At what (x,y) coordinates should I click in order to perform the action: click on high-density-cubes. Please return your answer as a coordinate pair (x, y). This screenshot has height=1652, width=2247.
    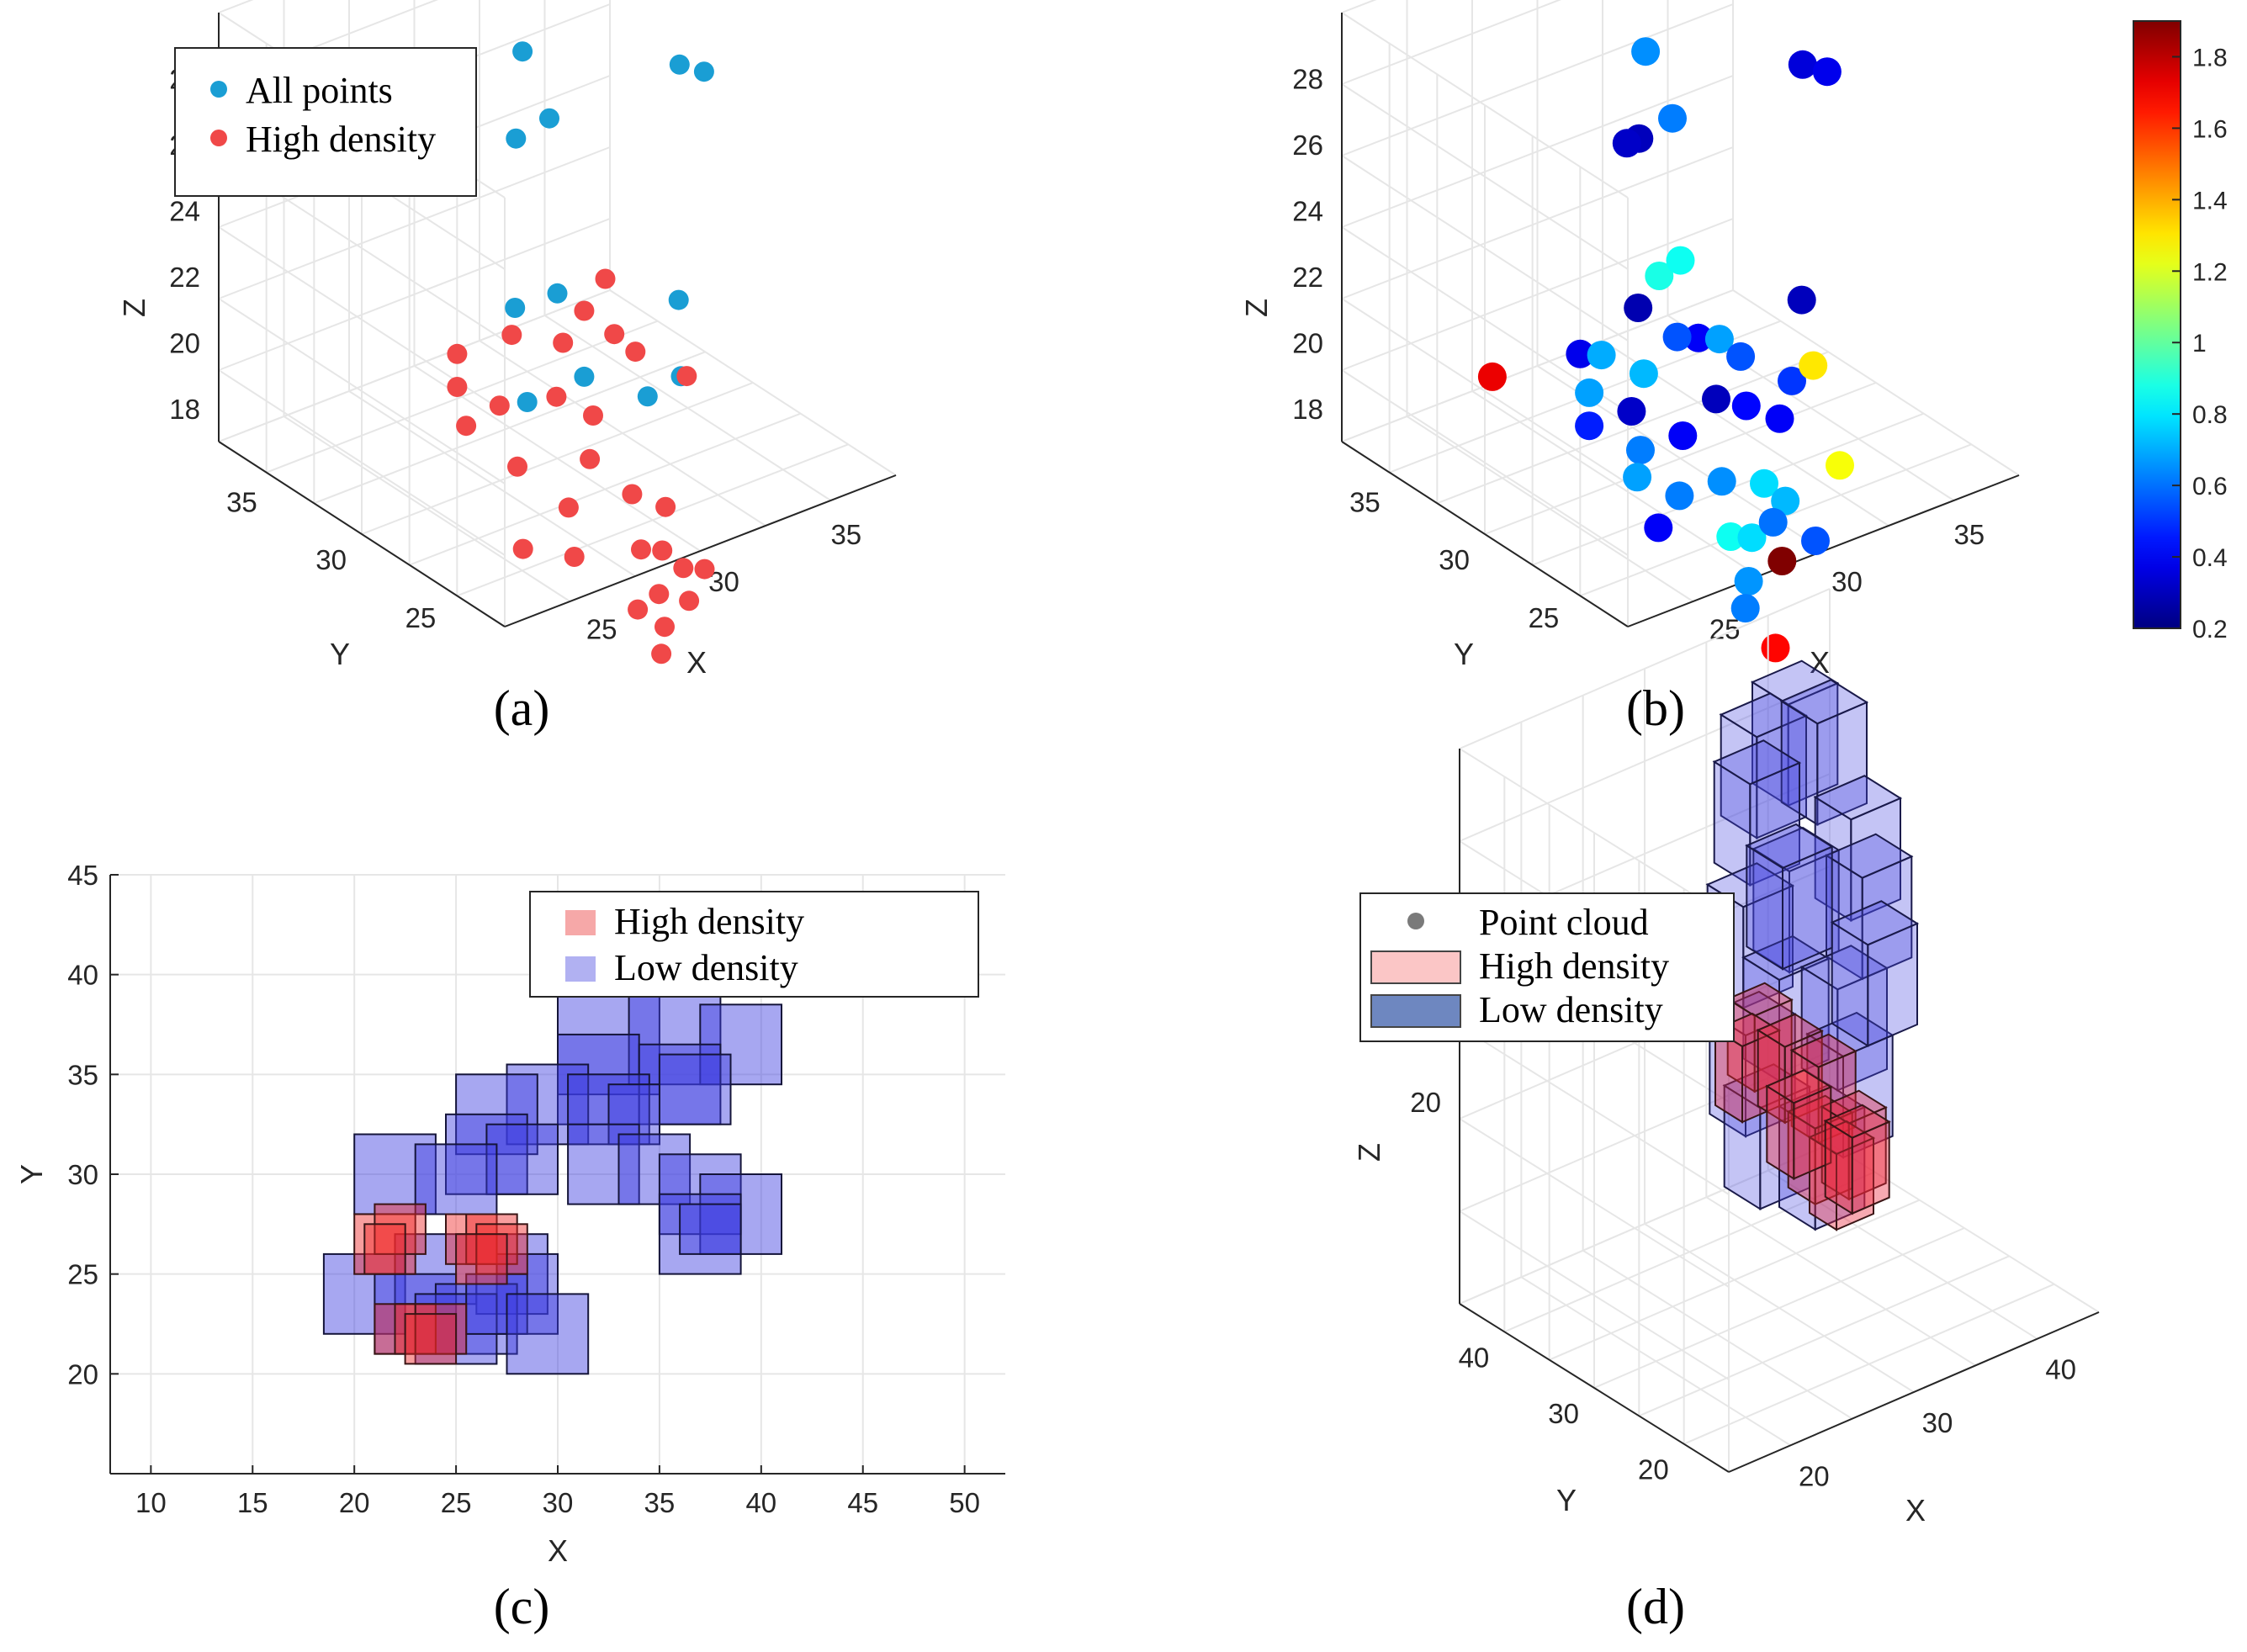
    Looking at the image, I should click on (1802, 1106).